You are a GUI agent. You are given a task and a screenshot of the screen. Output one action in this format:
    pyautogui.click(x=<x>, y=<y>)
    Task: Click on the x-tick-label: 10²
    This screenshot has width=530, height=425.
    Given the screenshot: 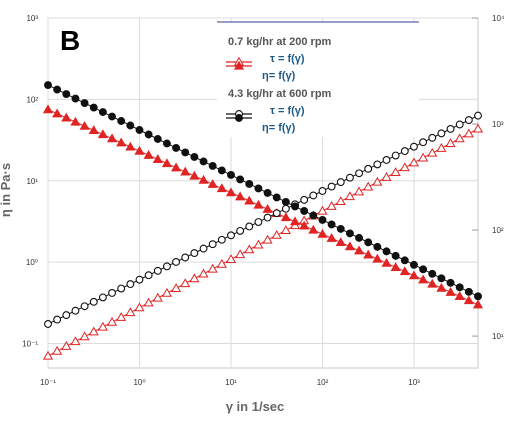 What is the action you would take?
    pyautogui.click(x=323, y=382)
    